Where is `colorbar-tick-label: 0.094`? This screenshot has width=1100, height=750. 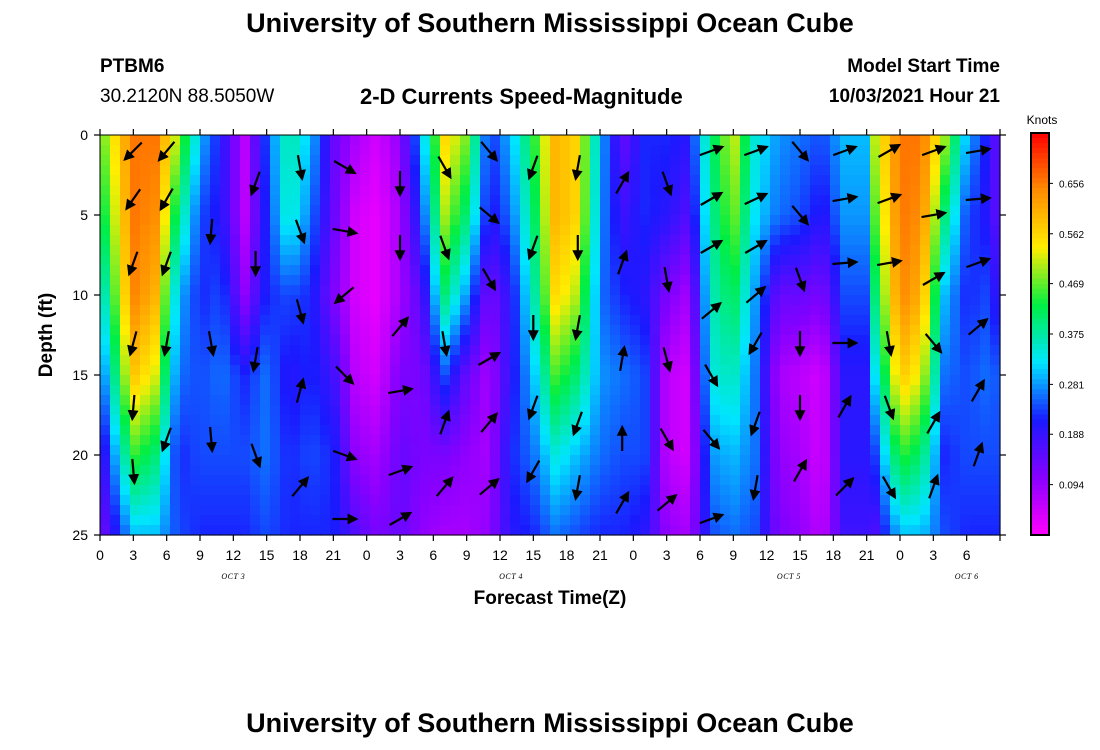 colorbar-tick-label: 0.094 is located at coordinates (1071, 486).